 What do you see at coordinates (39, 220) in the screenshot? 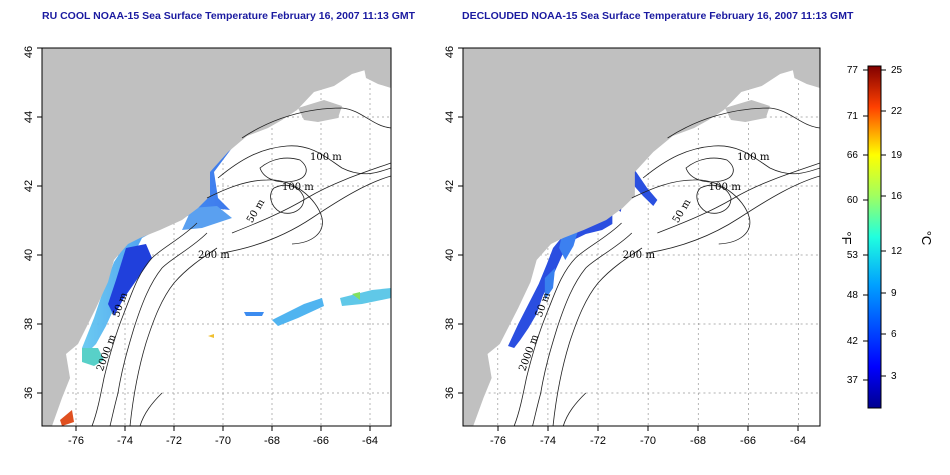
I see `left-y-axis` at bounding box center [39, 220].